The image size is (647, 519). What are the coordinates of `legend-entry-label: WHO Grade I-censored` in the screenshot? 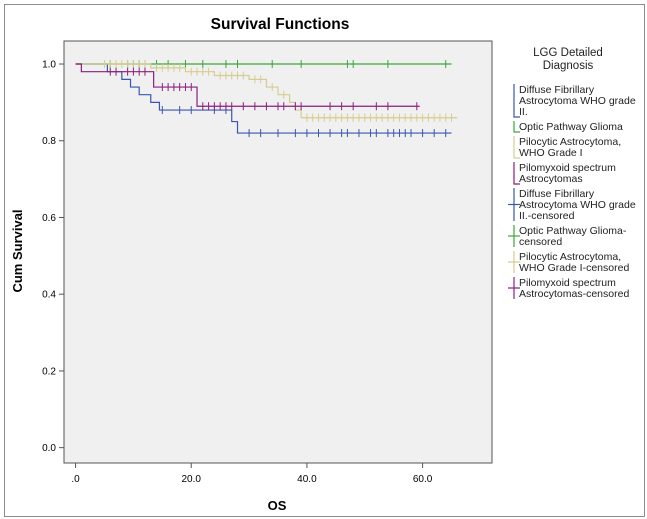 It's located at (574, 268).